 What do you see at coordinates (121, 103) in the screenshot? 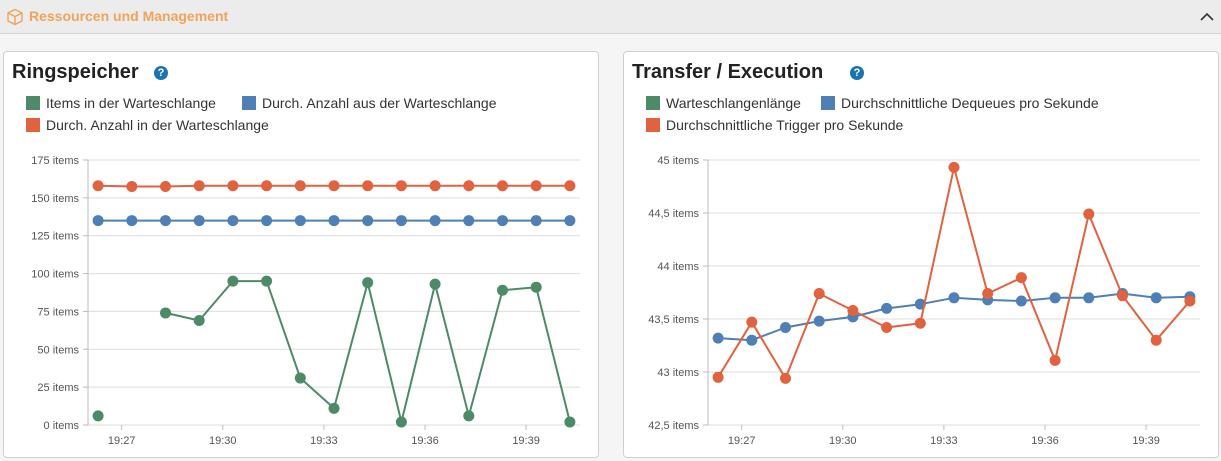
I see `legend-item-items: Items in der Warteschlange` at bounding box center [121, 103].